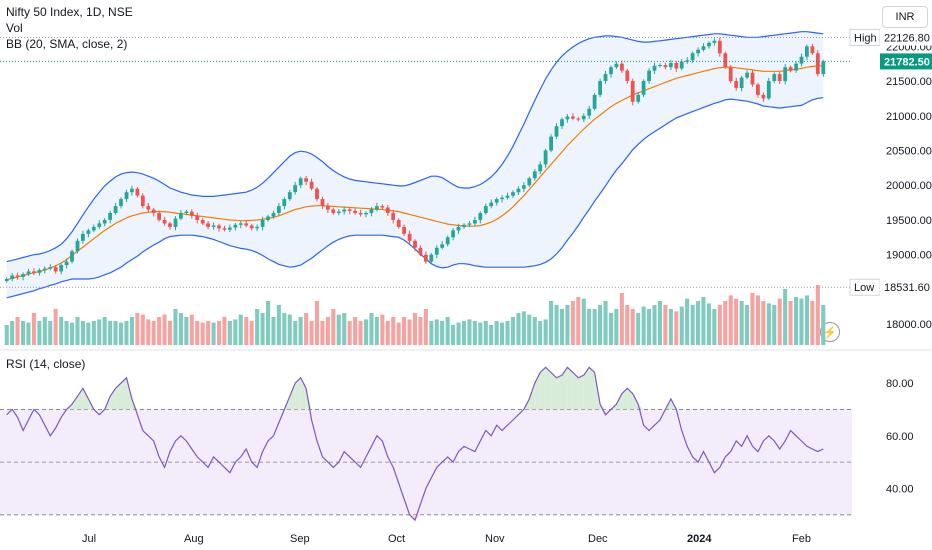 This screenshot has width=932, height=550. I want to click on chart-title: Nifty 50 Index, 1D, NSE, so click(69, 12).